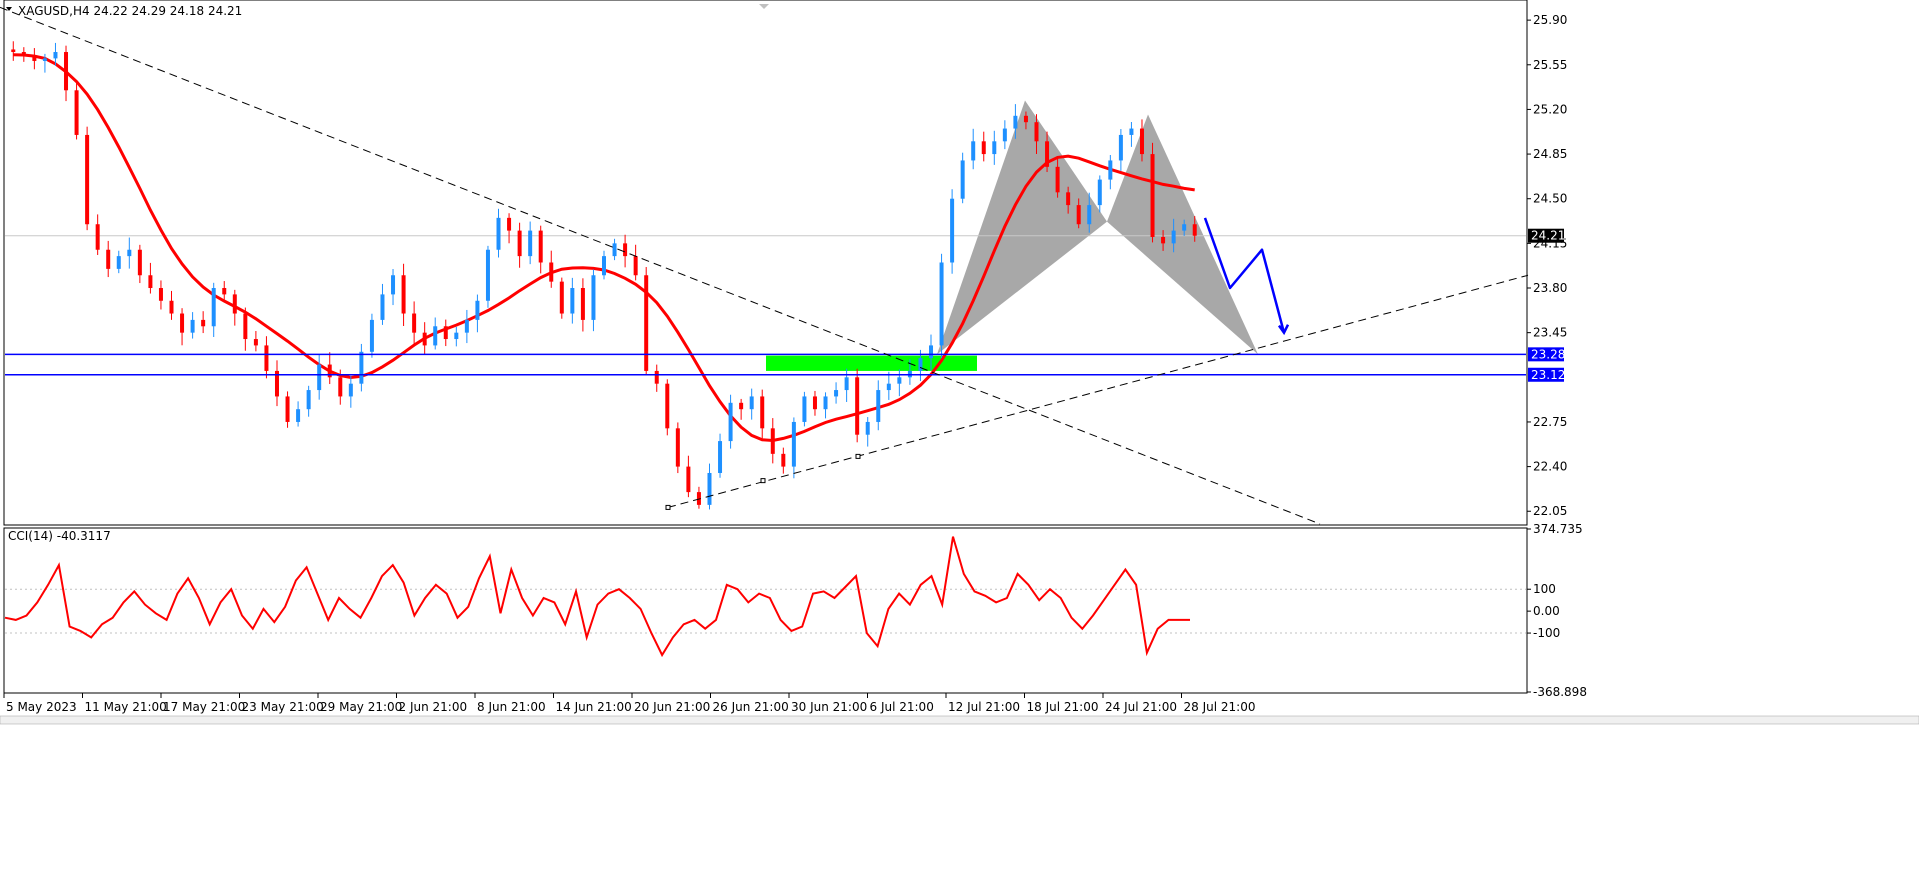 This screenshot has width=1919, height=890. I want to click on time-tick-label: 12 Jul 21:00, so click(984, 707).